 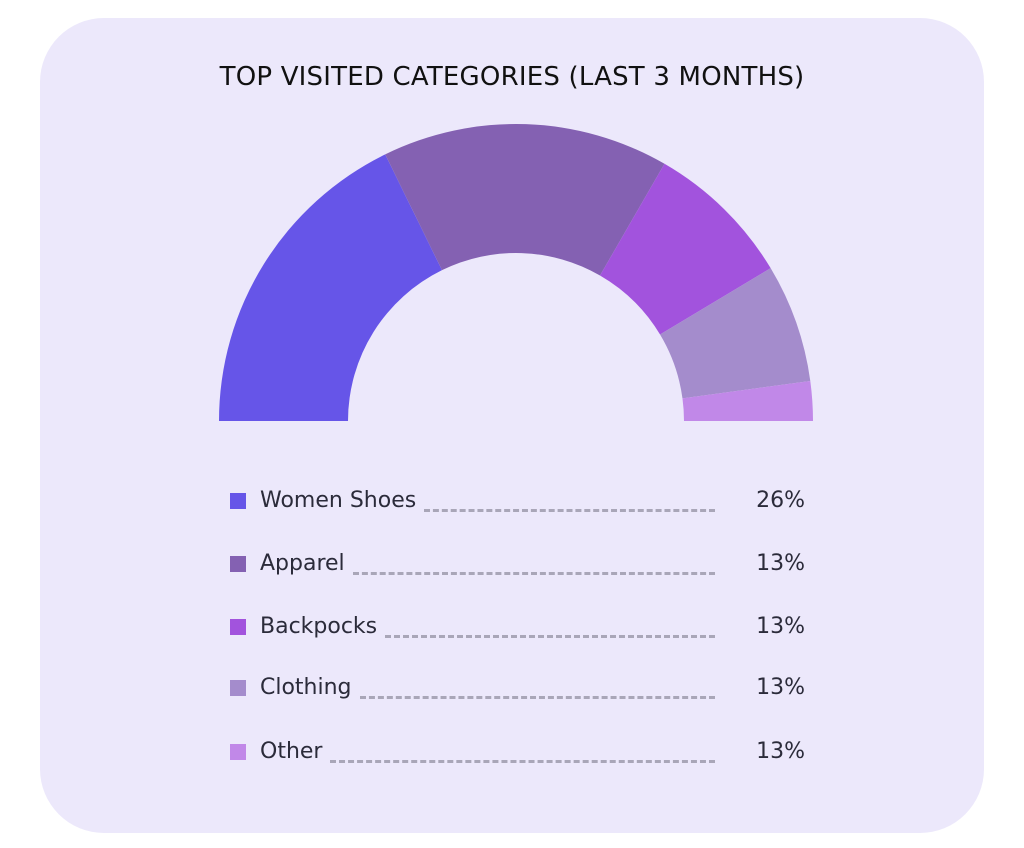 I want to click on legend-item-other: Other 13%, so click(x=517, y=753).